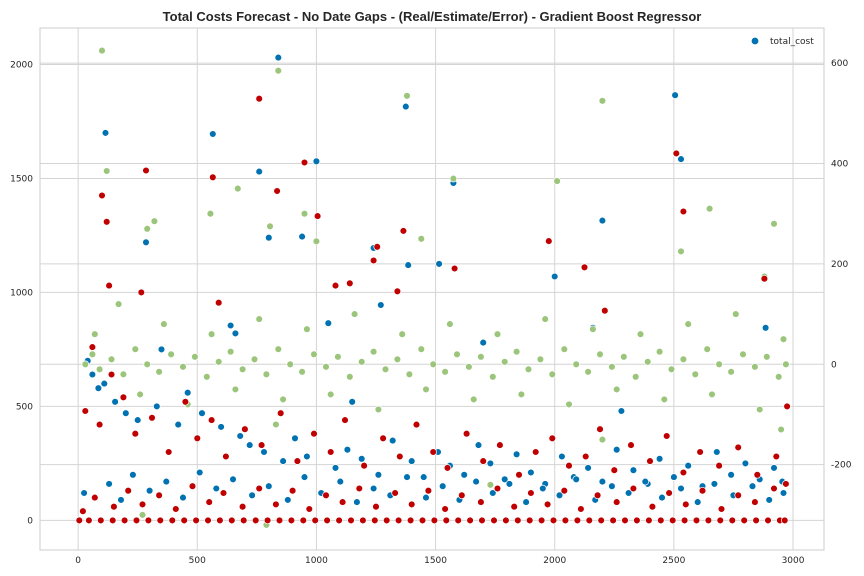 This screenshot has height=576, width=864. I want to click on x-tick-label: 2500, so click(673, 561).